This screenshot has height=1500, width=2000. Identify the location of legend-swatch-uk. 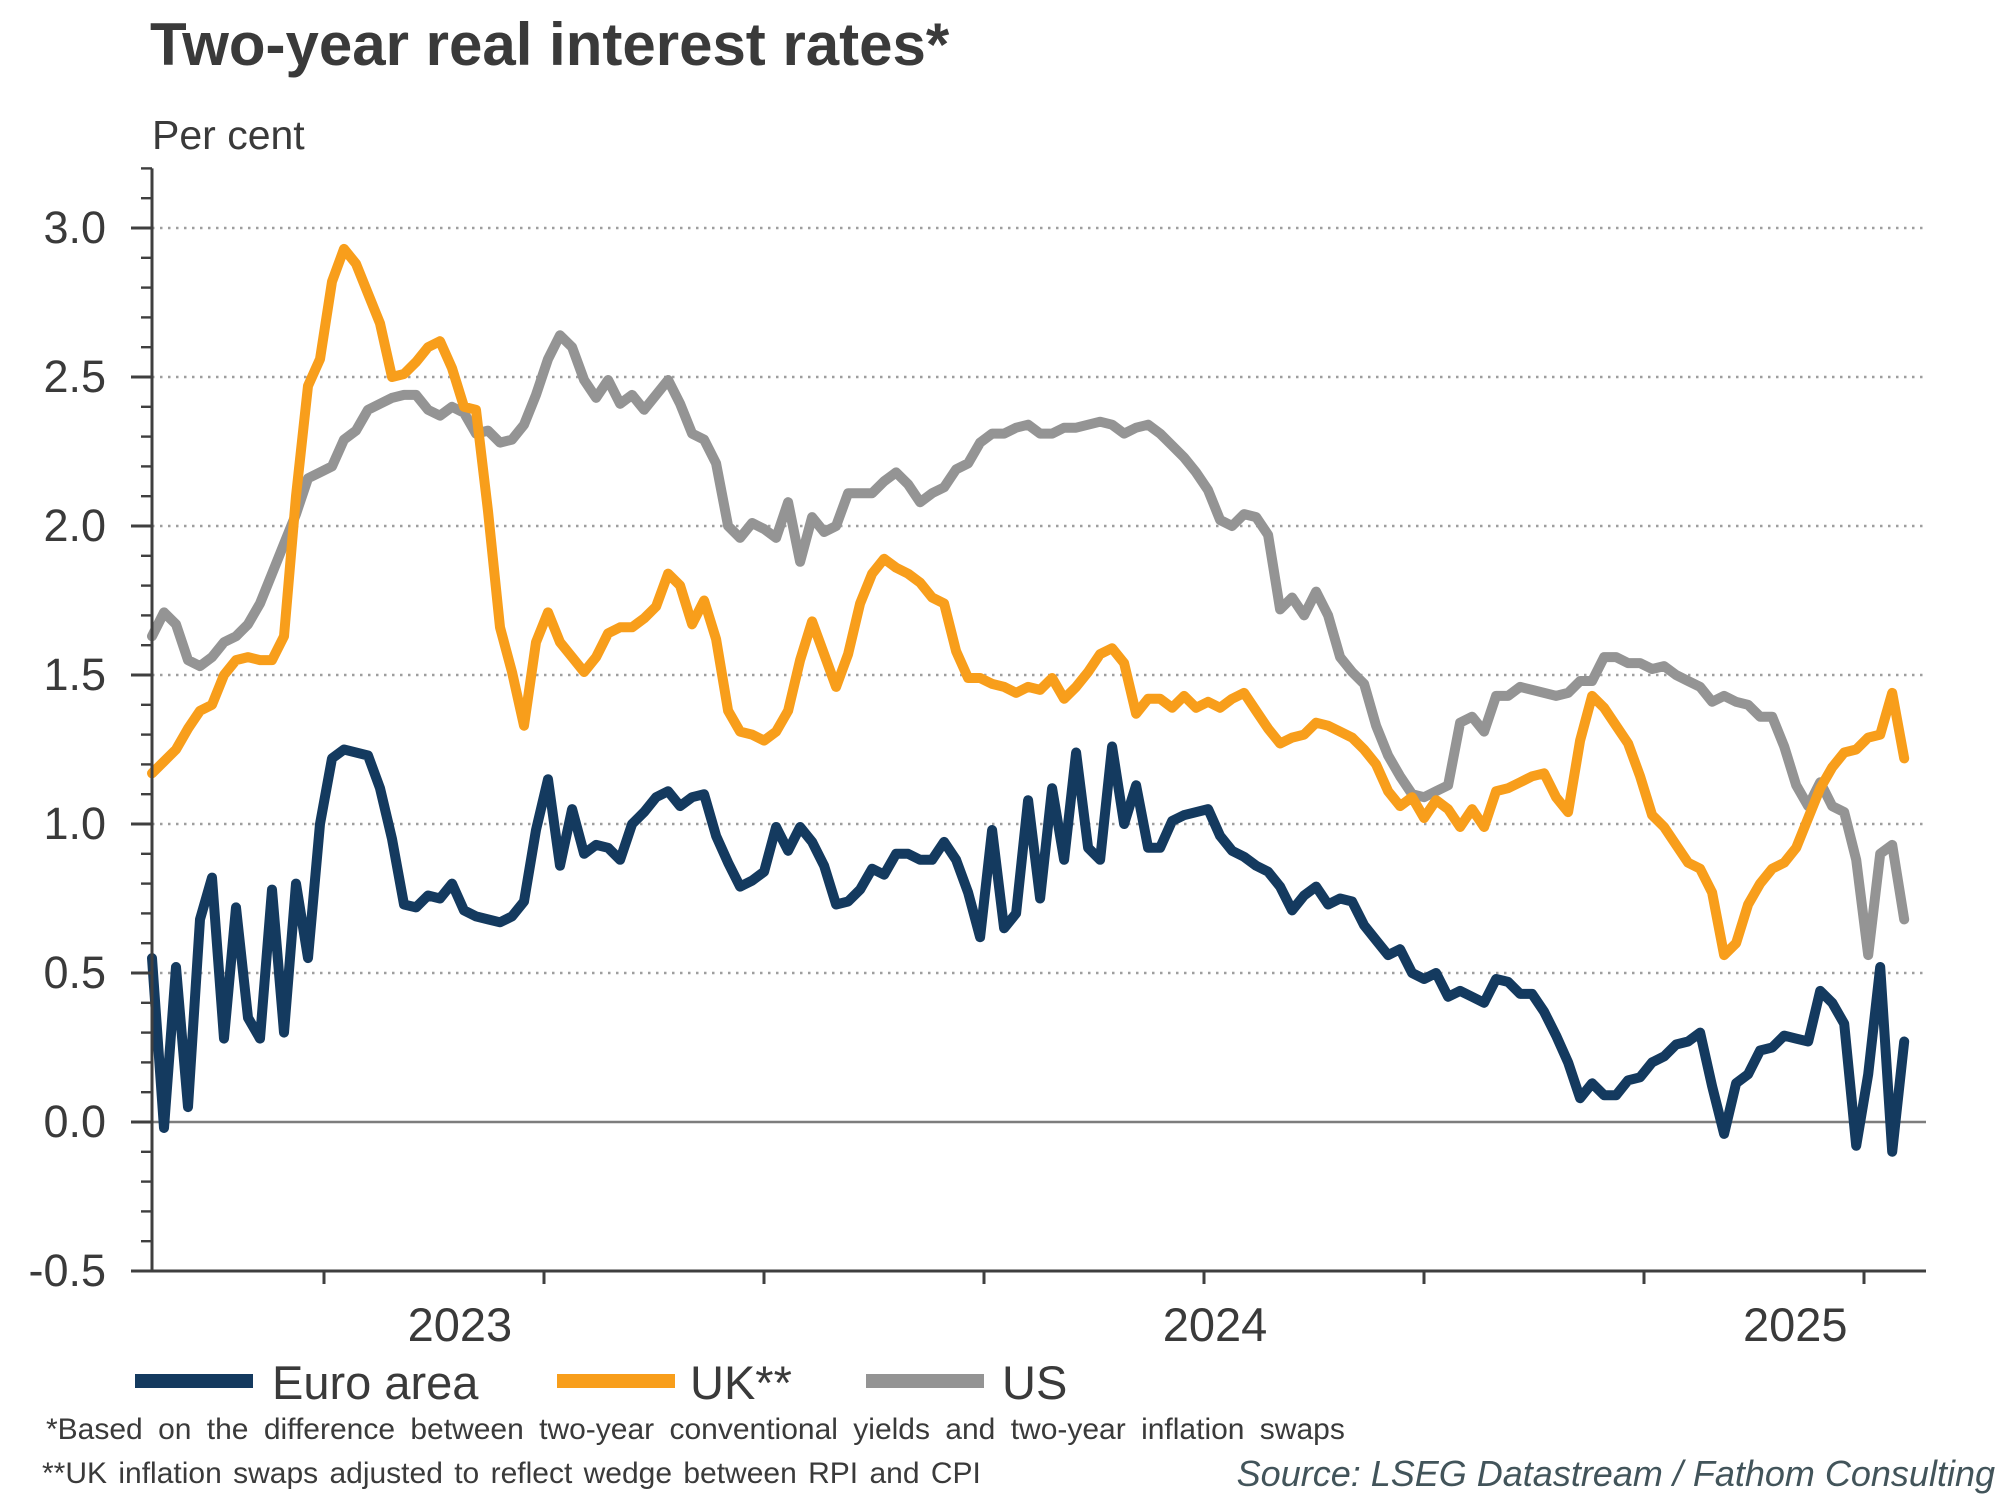
(616, 1381).